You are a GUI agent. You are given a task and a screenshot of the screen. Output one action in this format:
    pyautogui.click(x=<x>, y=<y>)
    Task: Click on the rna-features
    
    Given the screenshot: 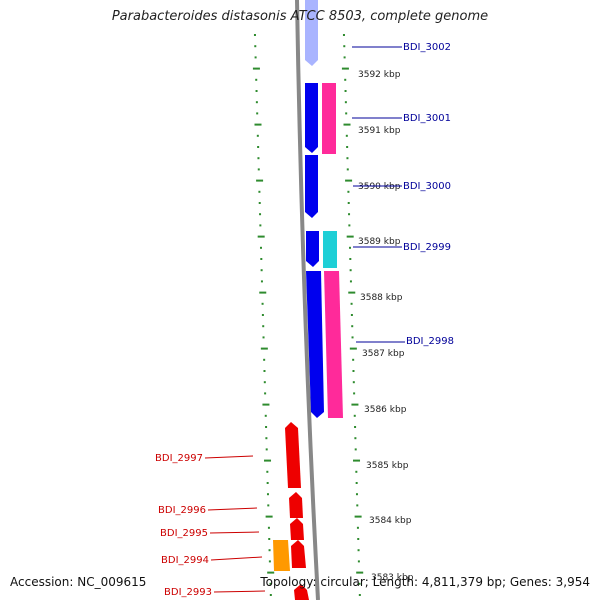 What is the action you would take?
    pyautogui.click(x=332, y=250)
    